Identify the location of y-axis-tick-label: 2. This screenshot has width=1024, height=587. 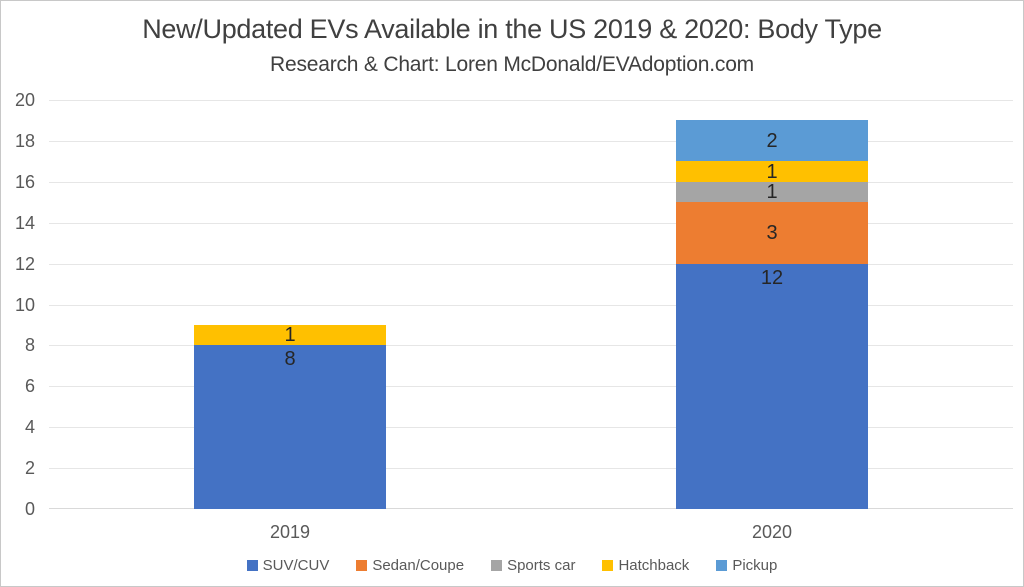
(29, 468).